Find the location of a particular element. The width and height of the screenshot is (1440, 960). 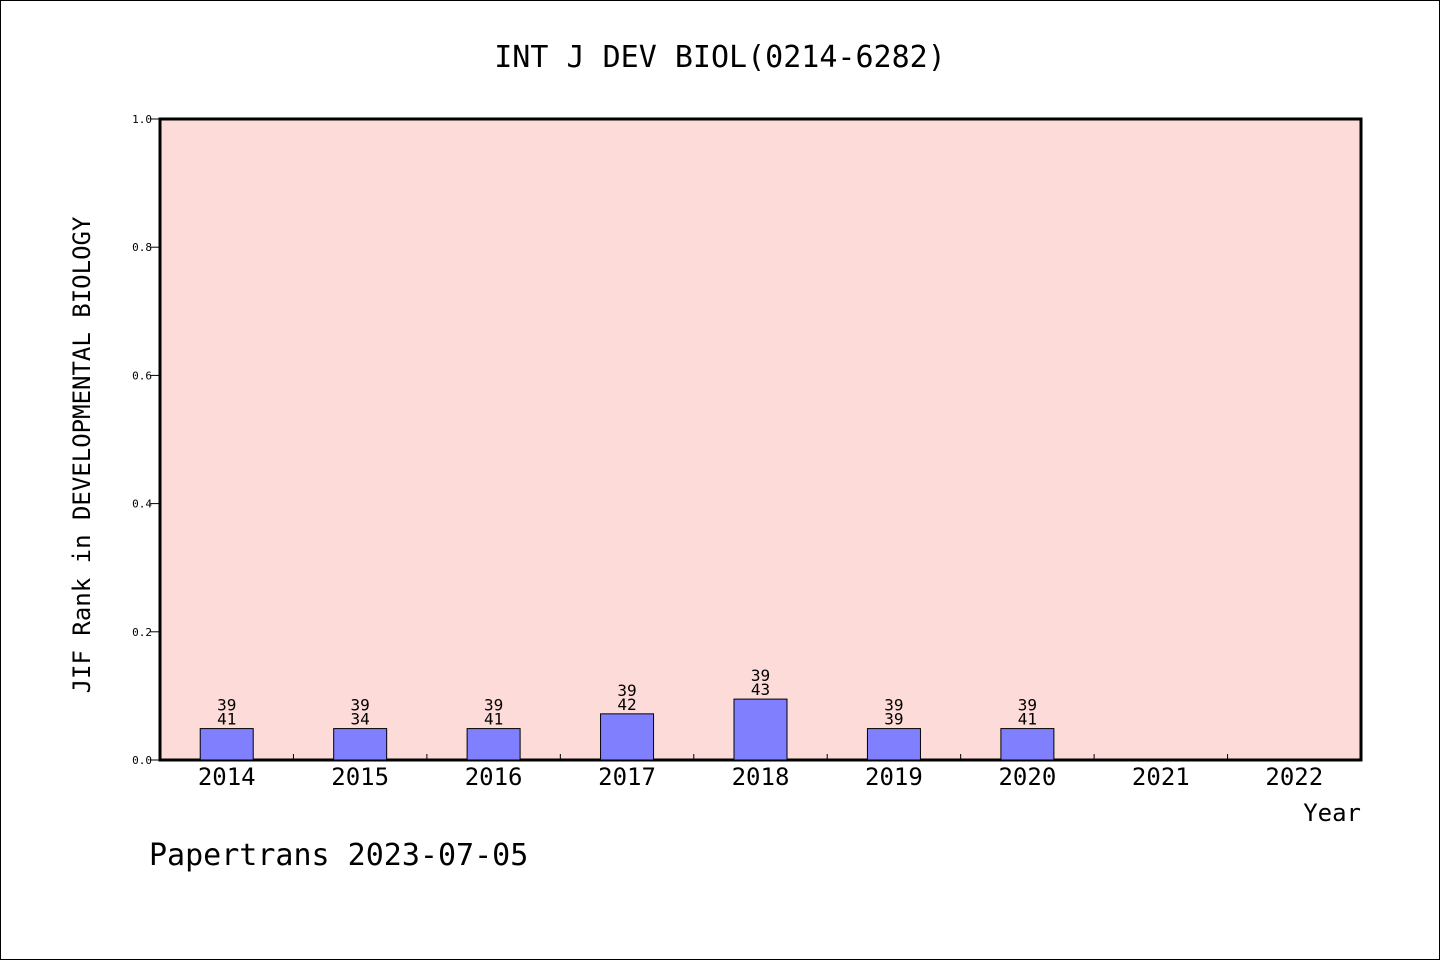

x-tick-label: 2018 is located at coordinates (761, 777).